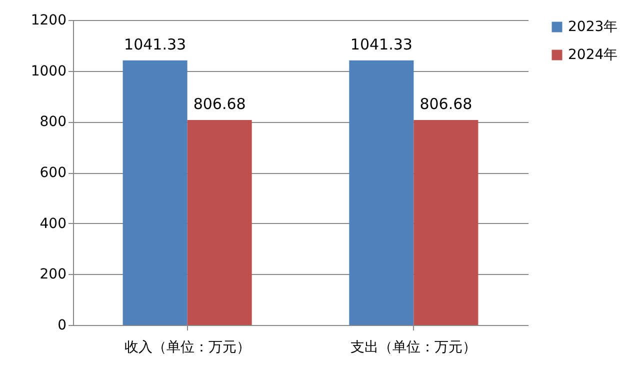 Image resolution: width=640 pixels, height=386 pixels. What do you see at coordinates (53, 122) in the screenshot?
I see `y-tick-label: 800` at bounding box center [53, 122].